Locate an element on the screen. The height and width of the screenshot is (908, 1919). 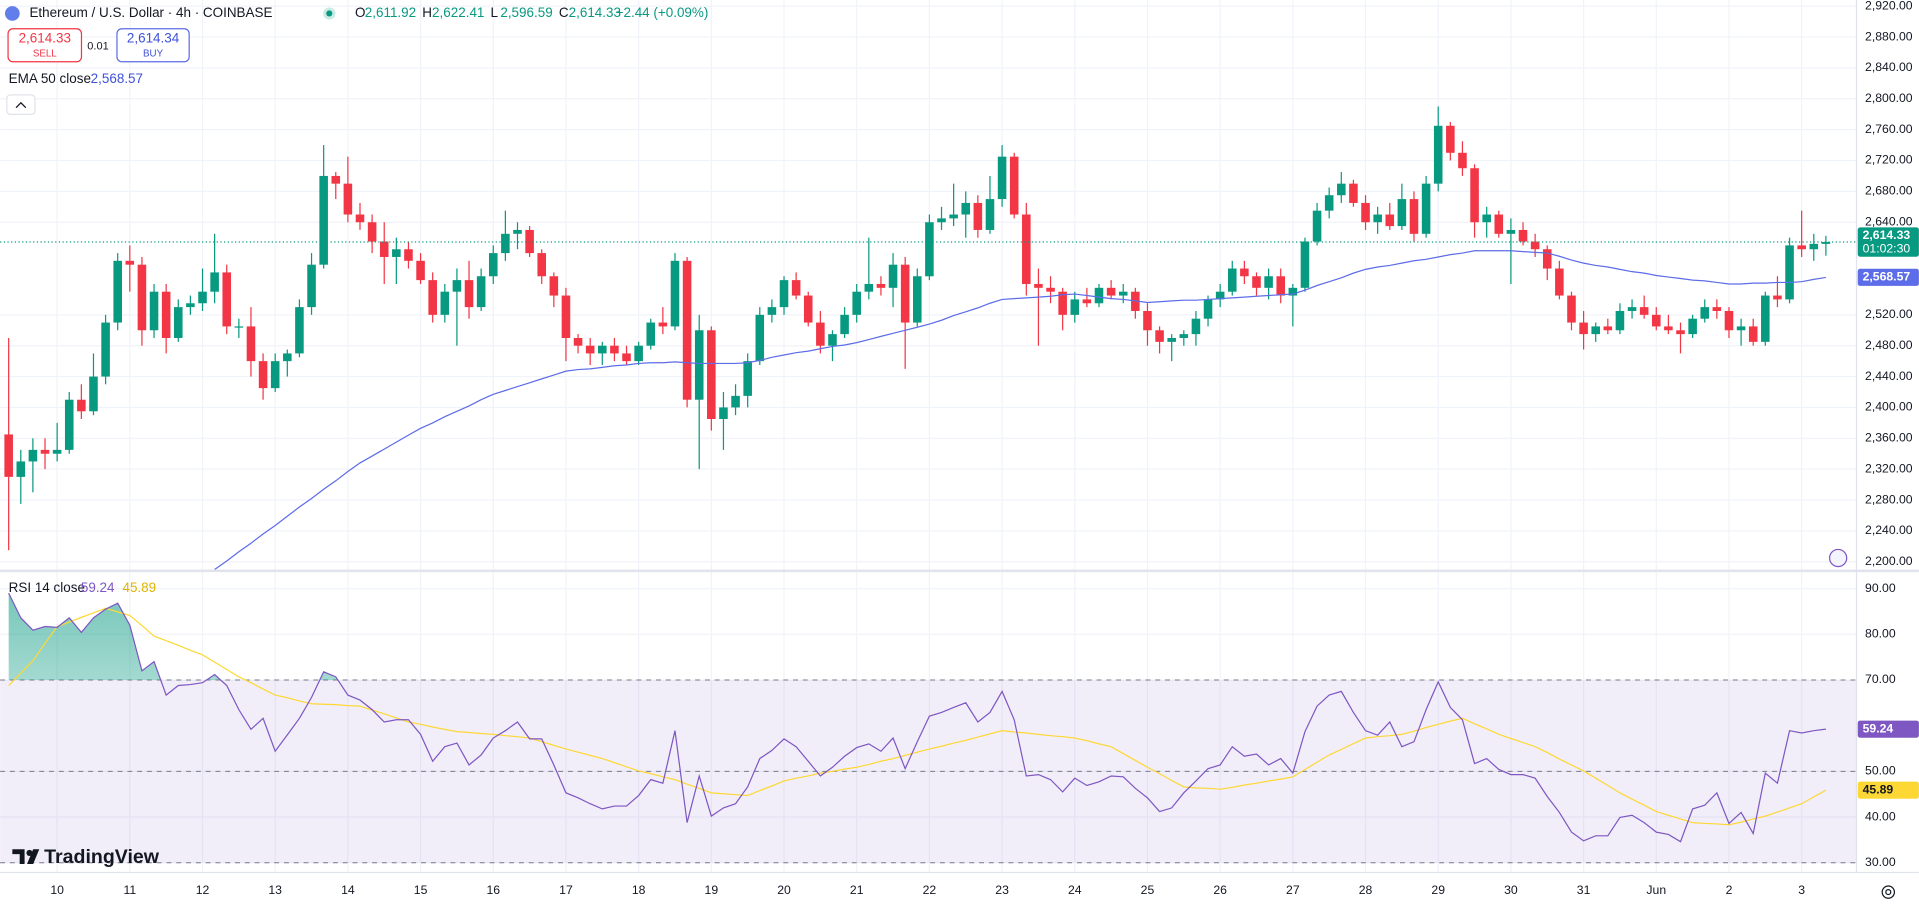
sell-label: SELL is located at coordinates (45, 53).